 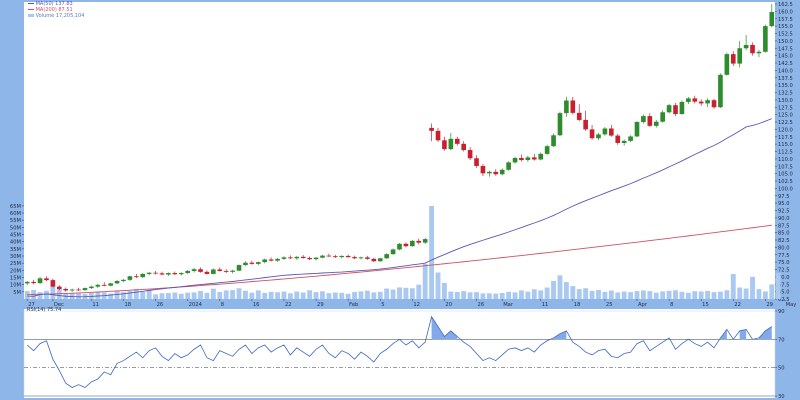 I want to click on date-tick-label: 12, so click(x=416, y=305).